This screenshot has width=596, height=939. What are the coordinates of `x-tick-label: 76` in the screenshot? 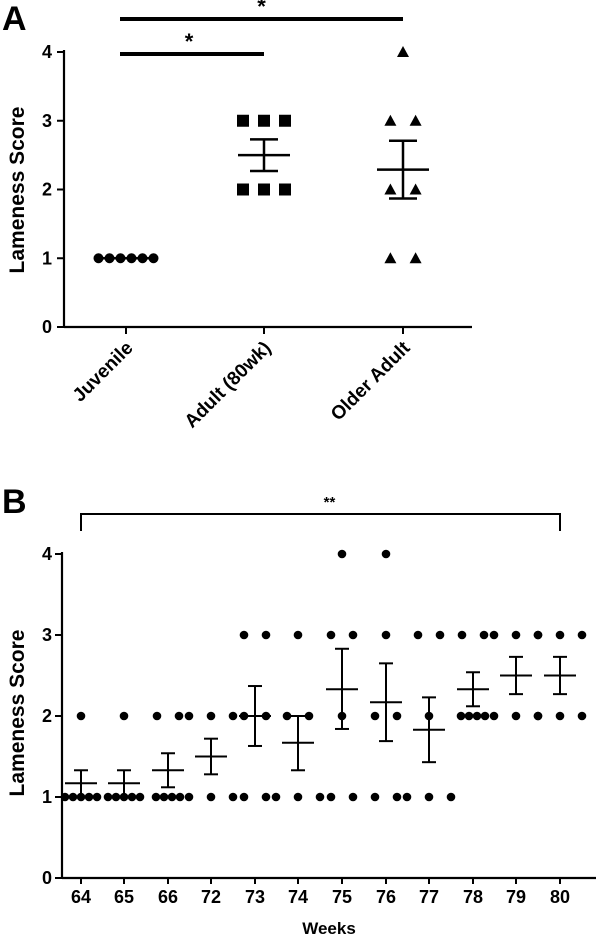 It's located at (386, 897).